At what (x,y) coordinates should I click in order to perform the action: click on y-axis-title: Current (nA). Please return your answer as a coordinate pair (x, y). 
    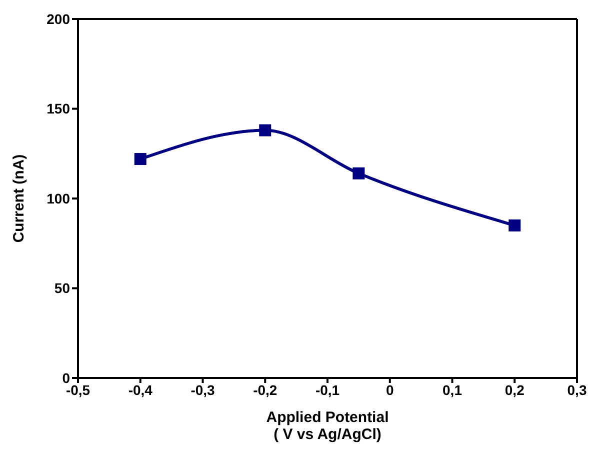
    Looking at the image, I should click on (19, 198).